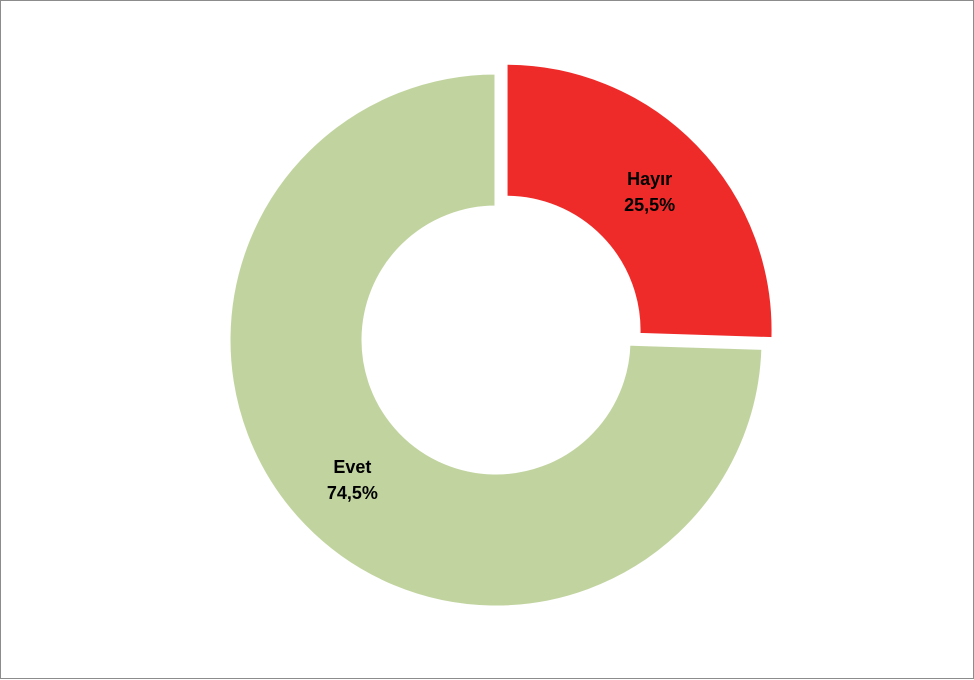 The image size is (974, 680). Describe the element at coordinates (649, 179) in the screenshot. I see `label-hayir-category: Hayır` at that location.